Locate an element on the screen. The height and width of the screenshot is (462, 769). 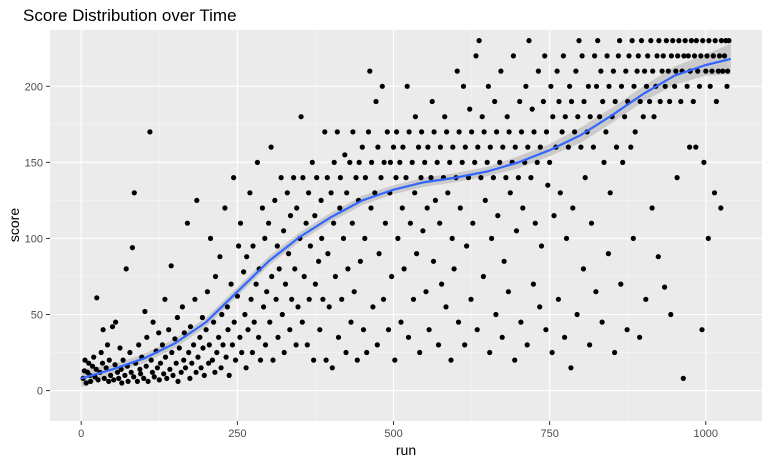
y-tick-label: 150 is located at coordinates (34, 163).